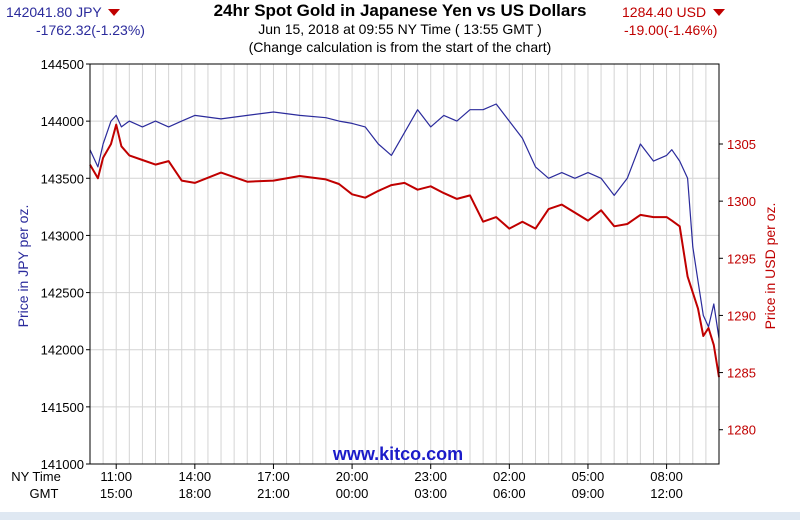 The image size is (800, 520). What do you see at coordinates (509, 493) in the screenshot?
I see `x-tick-label-gmt: 06:00` at bounding box center [509, 493].